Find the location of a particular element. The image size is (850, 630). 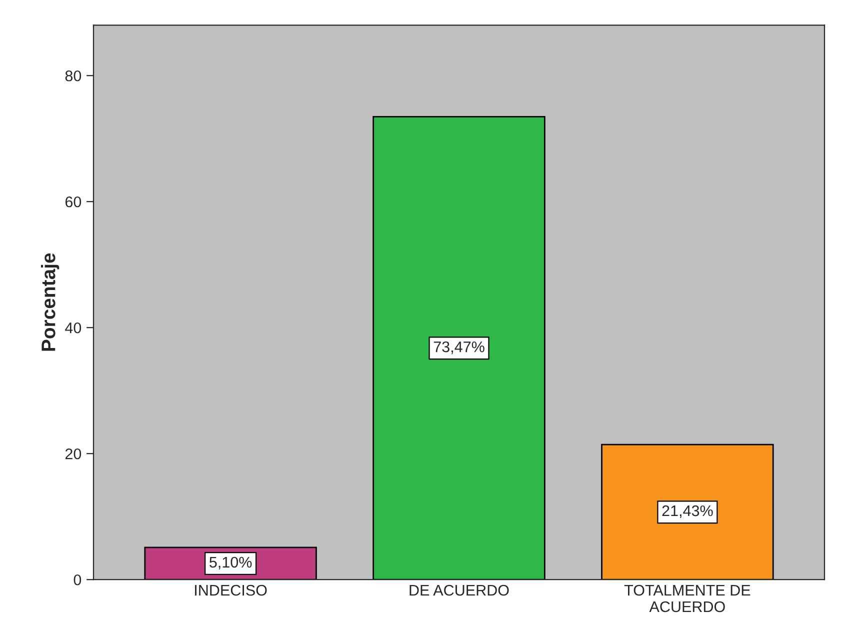

bar is located at coordinates (687, 512).